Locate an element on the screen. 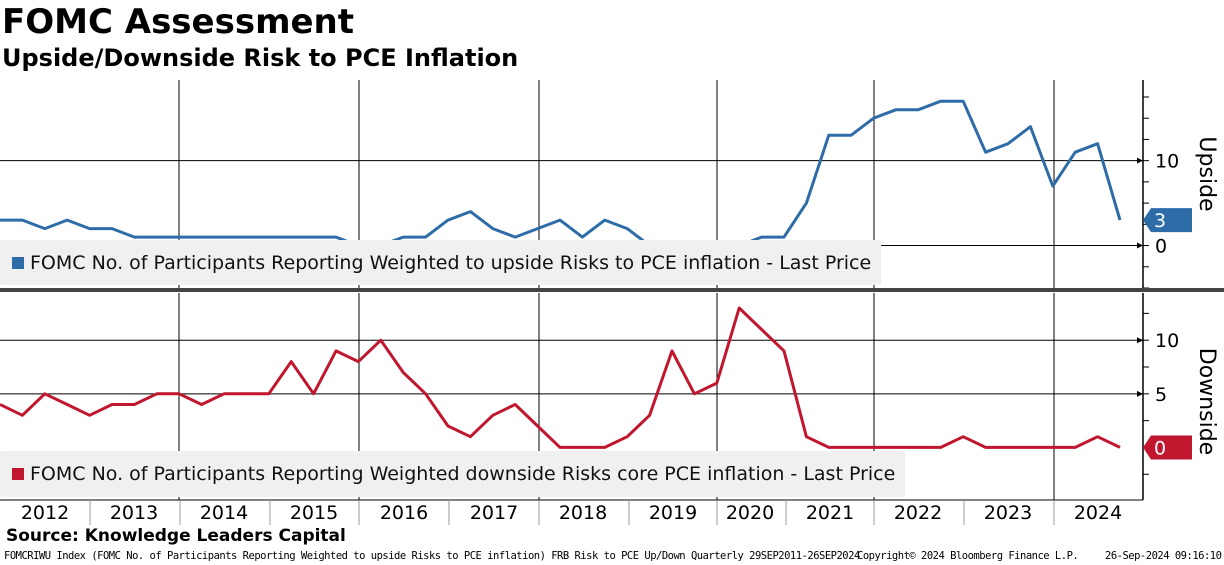 The height and width of the screenshot is (565, 1224). panel-label: Upside is located at coordinates (1206, 173).